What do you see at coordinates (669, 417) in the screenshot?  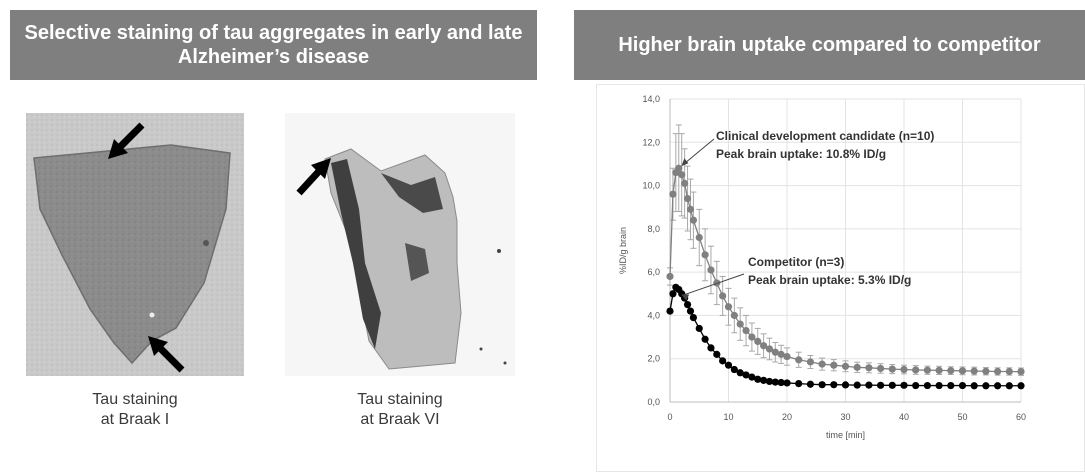 I see `x-tick-label: 0` at bounding box center [669, 417].